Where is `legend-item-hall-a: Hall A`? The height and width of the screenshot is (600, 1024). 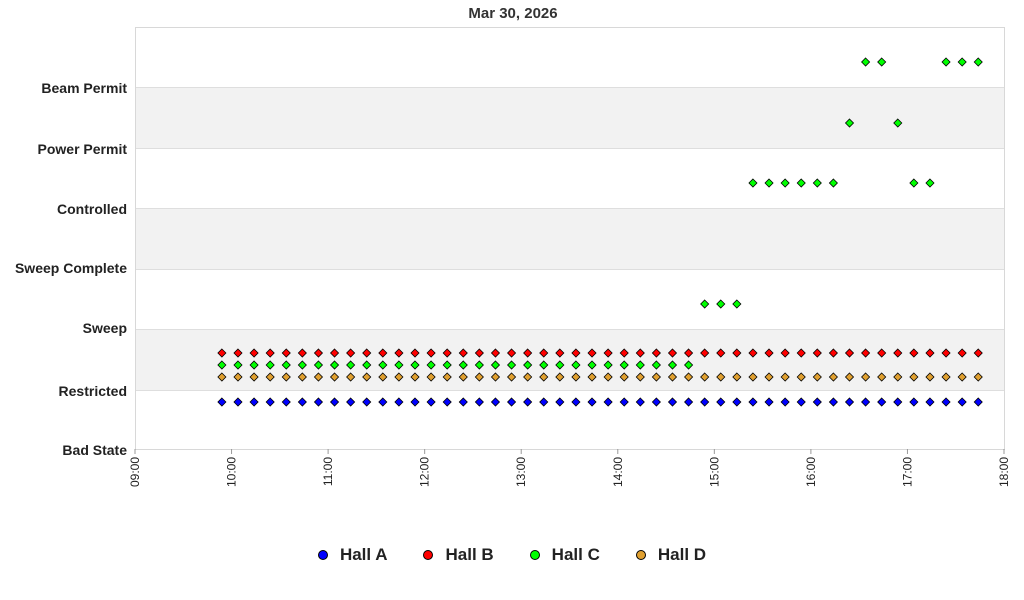
legend-item-hall-a: Hall A is located at coordinates (352, 555).